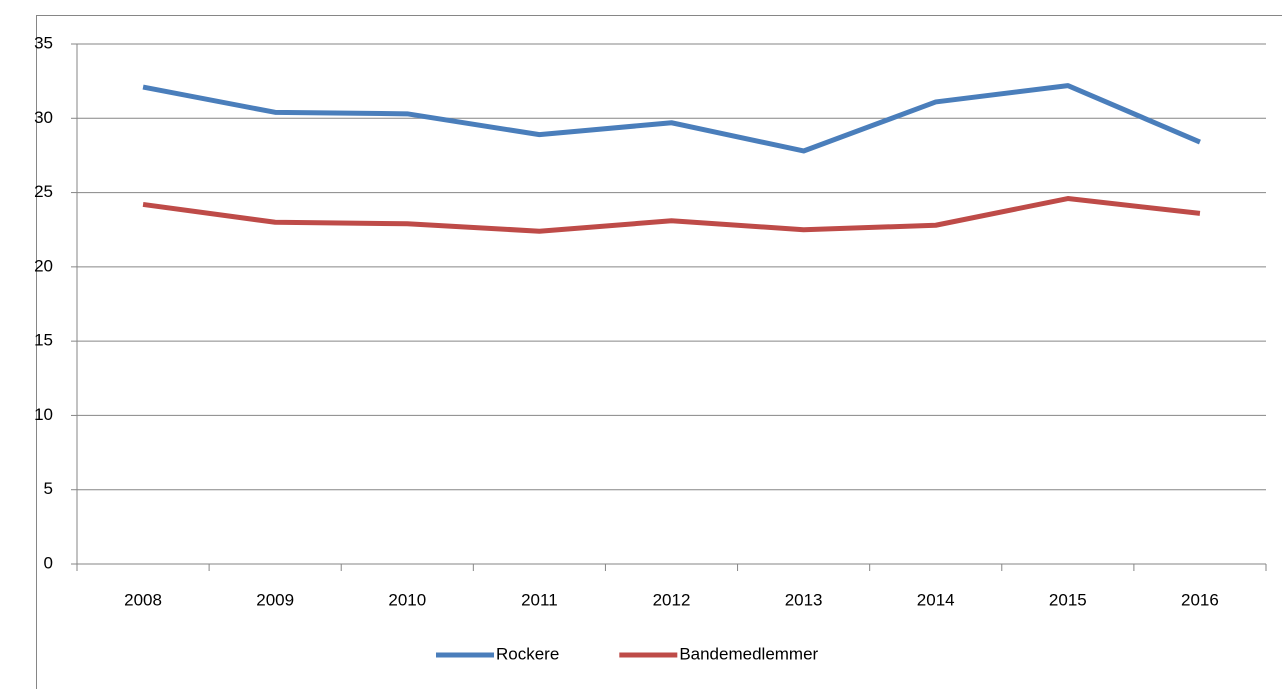 This screenshot has width=1282, height=689. I want to click on x-tick-label: 2012, so click(672, 599).